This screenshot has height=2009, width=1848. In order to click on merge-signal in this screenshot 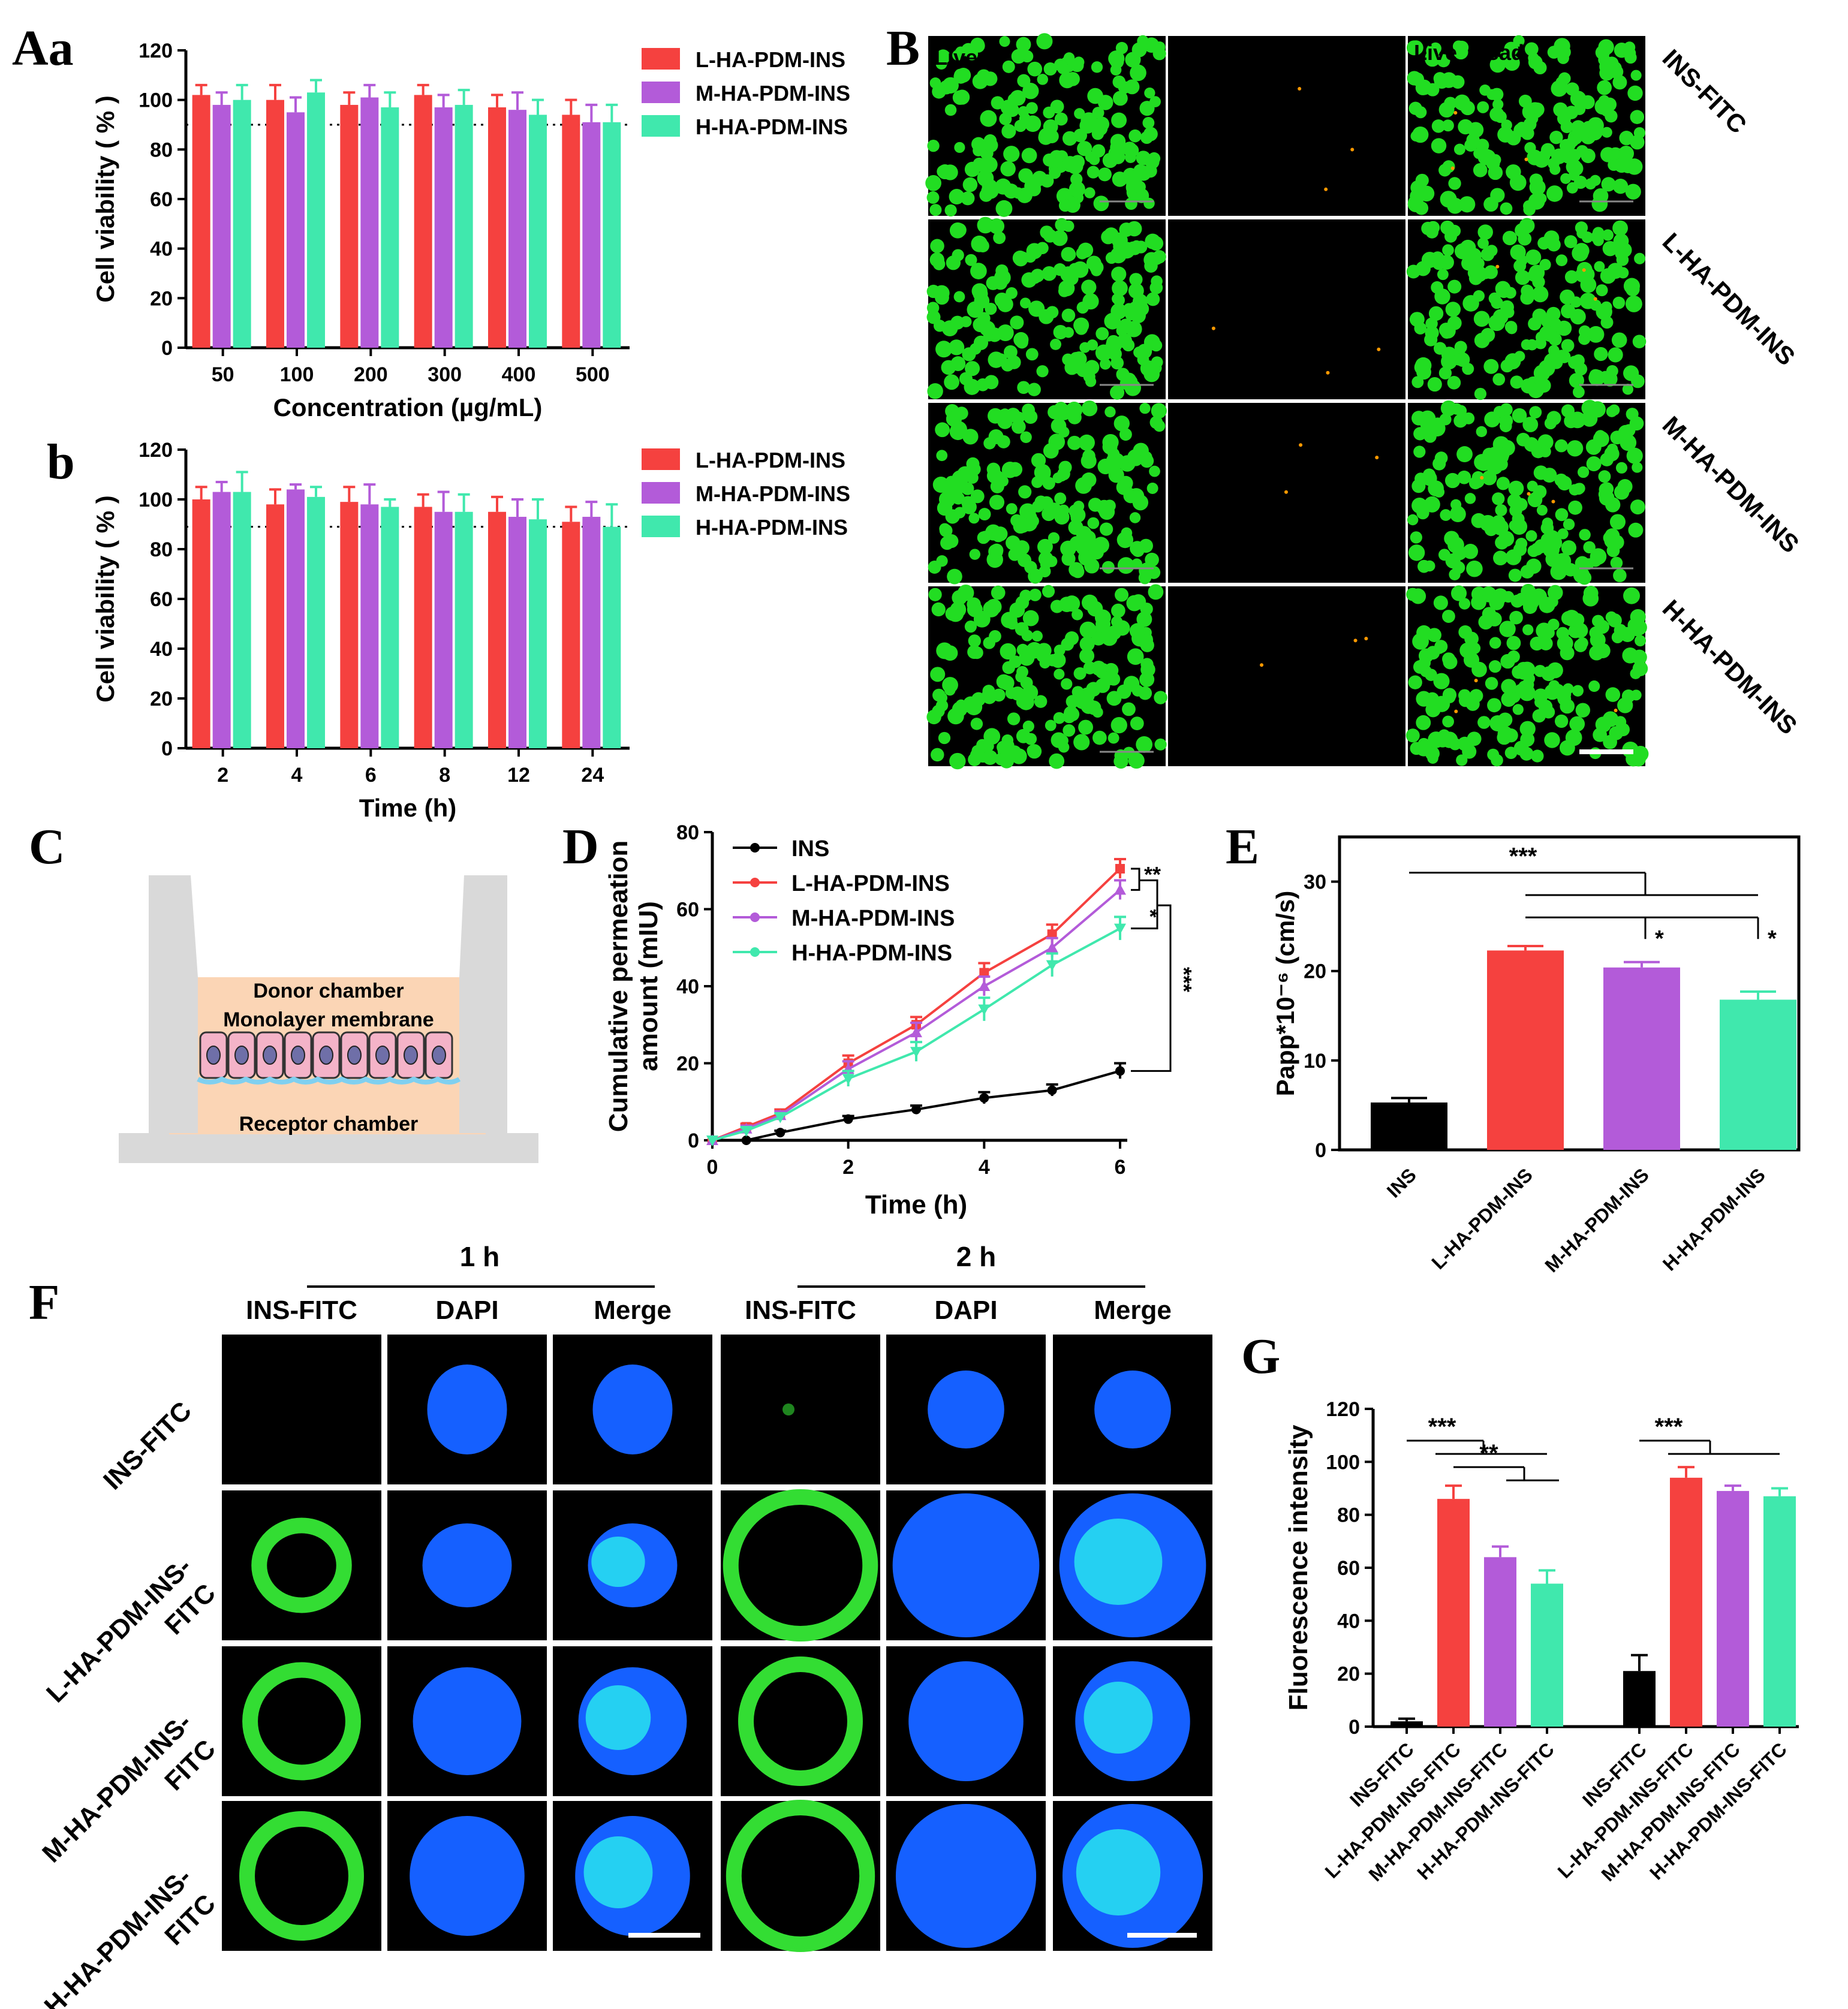, I will do `click(1118, 1562)`.